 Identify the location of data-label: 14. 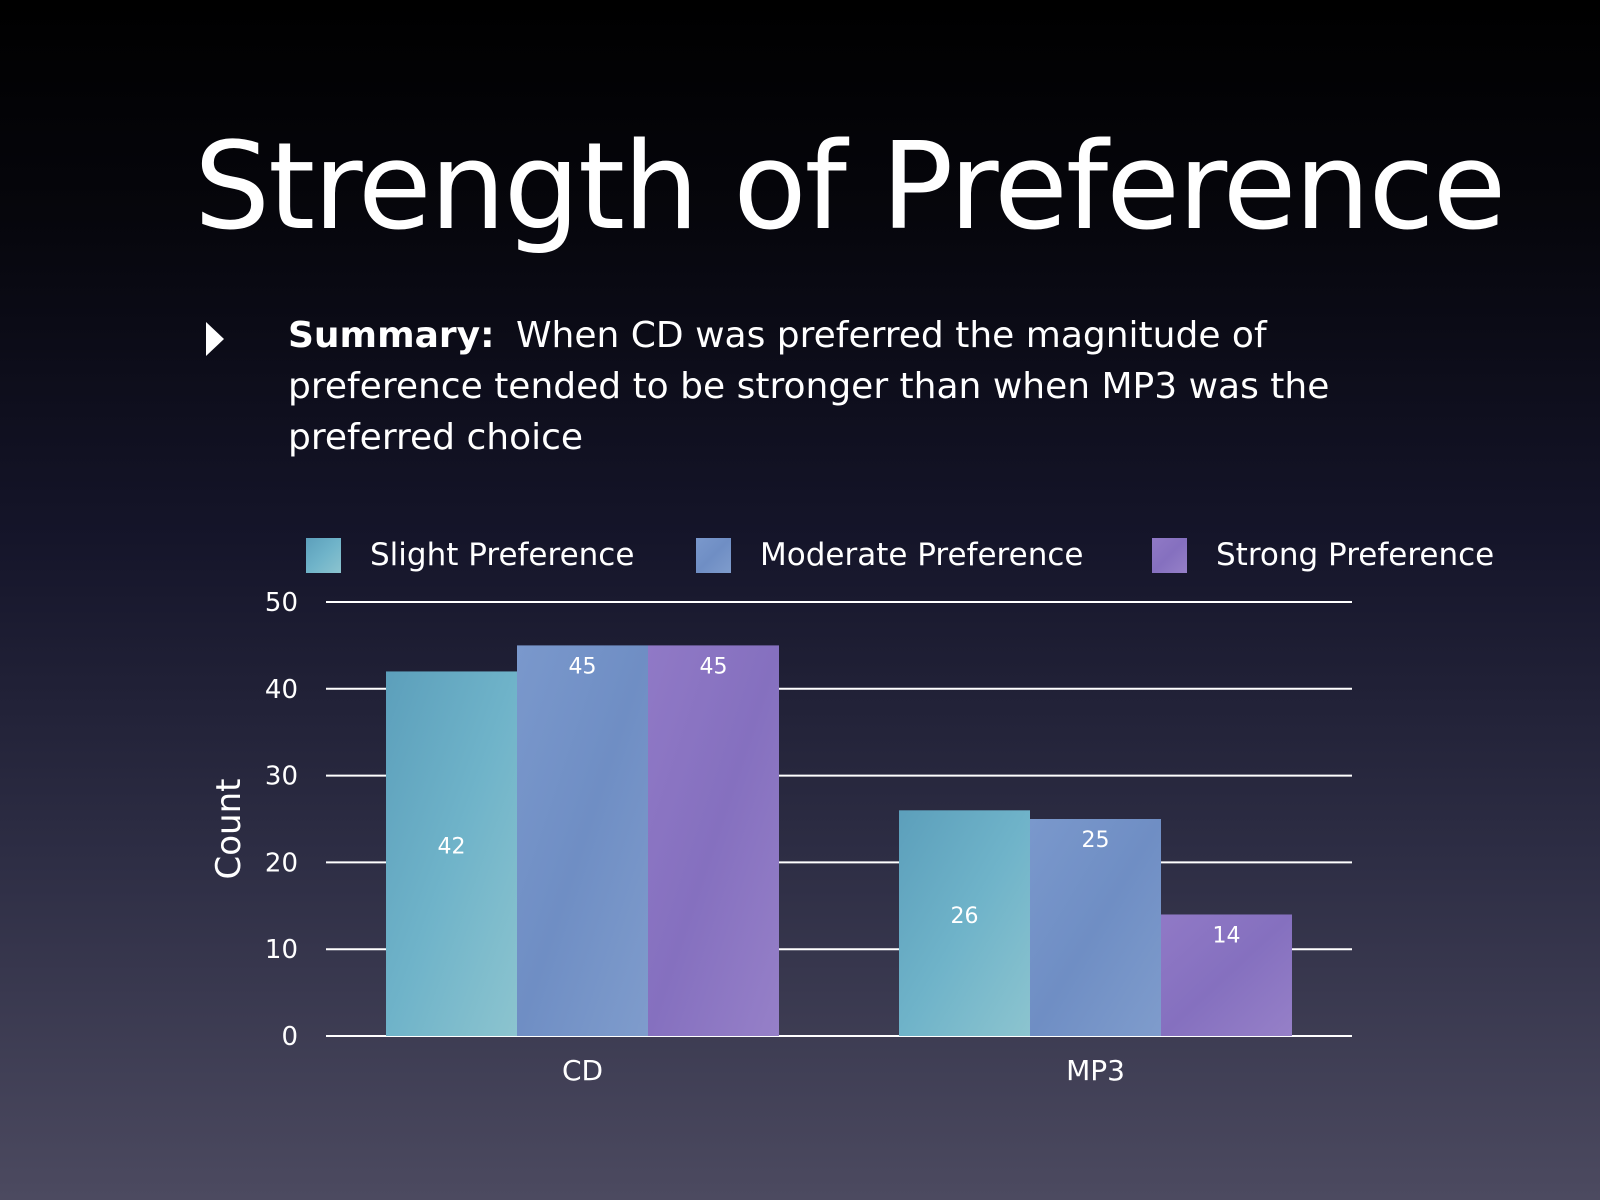
(1227, 935).